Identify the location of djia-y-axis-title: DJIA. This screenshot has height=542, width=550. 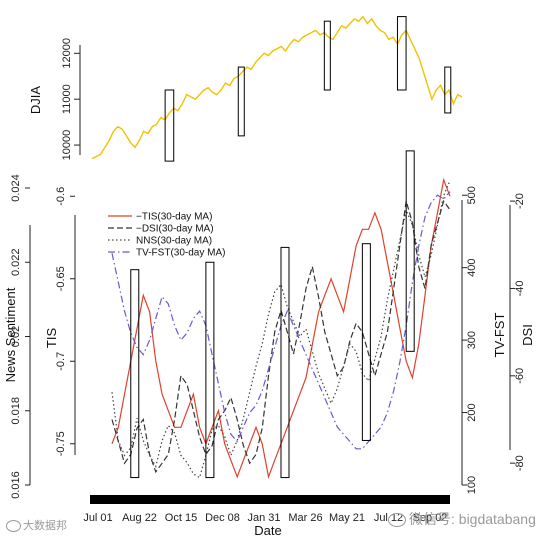
(35, 100).